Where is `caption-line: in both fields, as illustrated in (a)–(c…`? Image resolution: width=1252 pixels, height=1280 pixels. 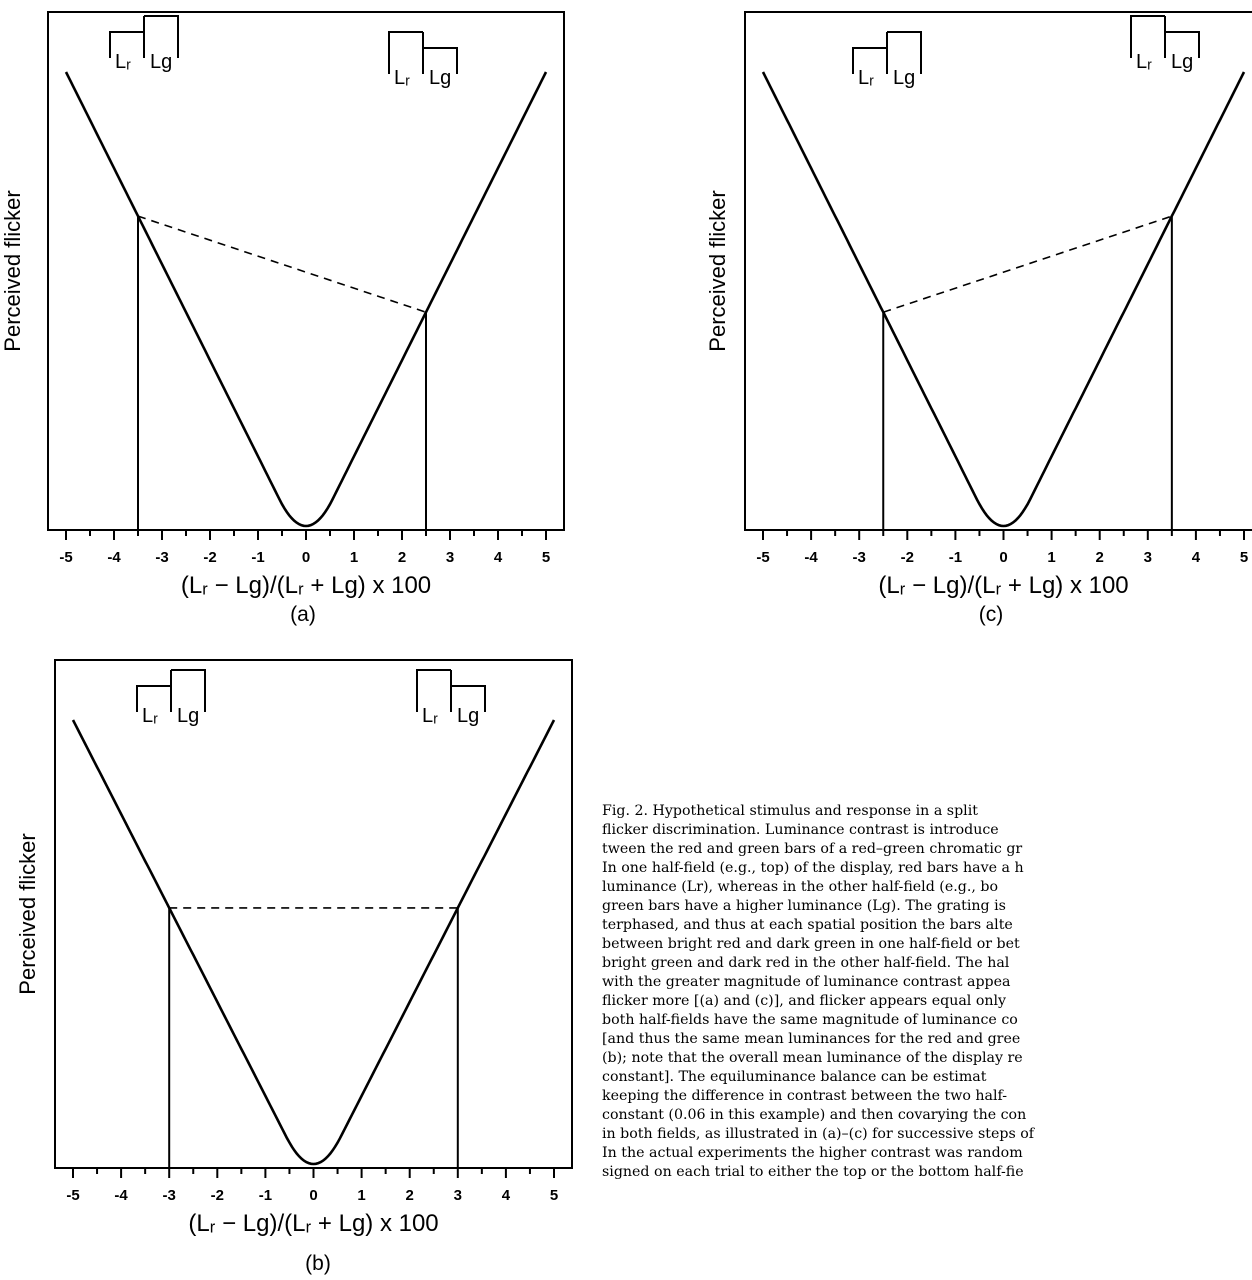 caption-line: in both fields, as illustrated in (a)–(c… is located at coordinates (818, 1134).